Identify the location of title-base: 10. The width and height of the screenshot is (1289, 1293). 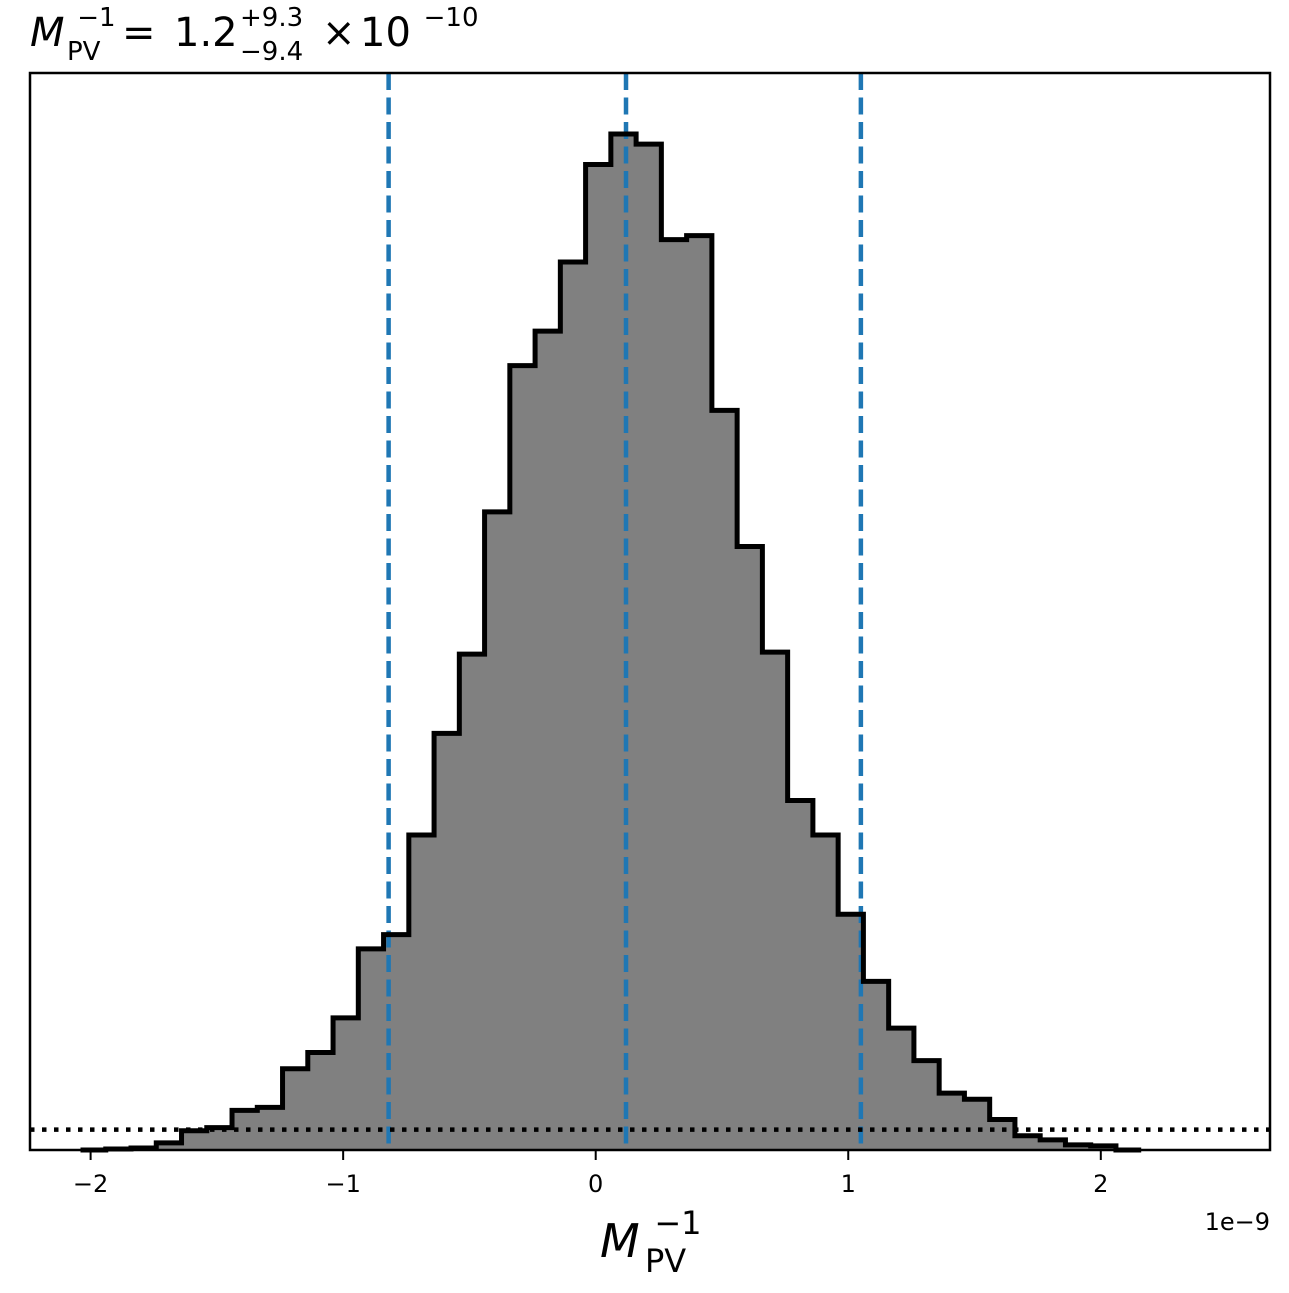
(385, 33).